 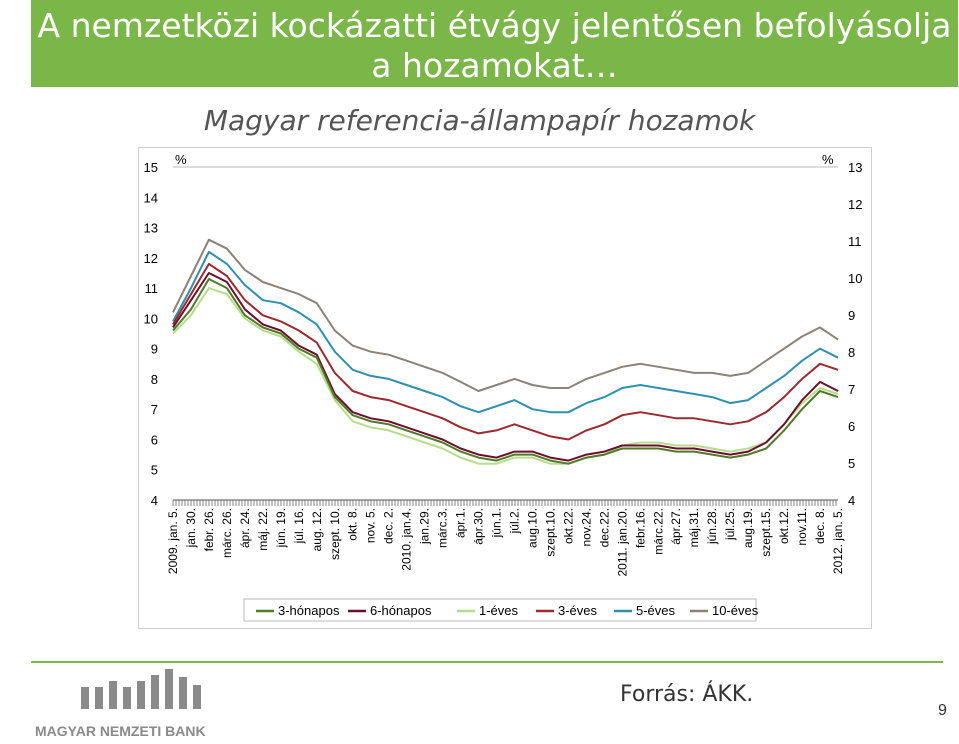 What do you see at coordinates (154, 439) in the screenshot?
I see `left-tick-label-6: 6` at bounding box center [154, 439].